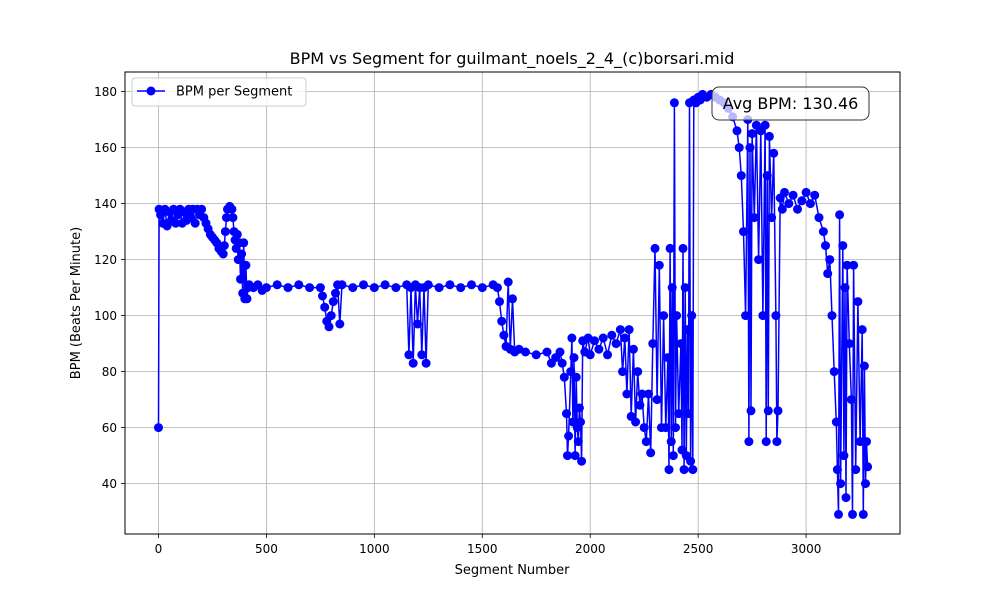  Describe the element at coordinates (105, 92) in the screenshot. I see `y-tick-label: 180` at that location.